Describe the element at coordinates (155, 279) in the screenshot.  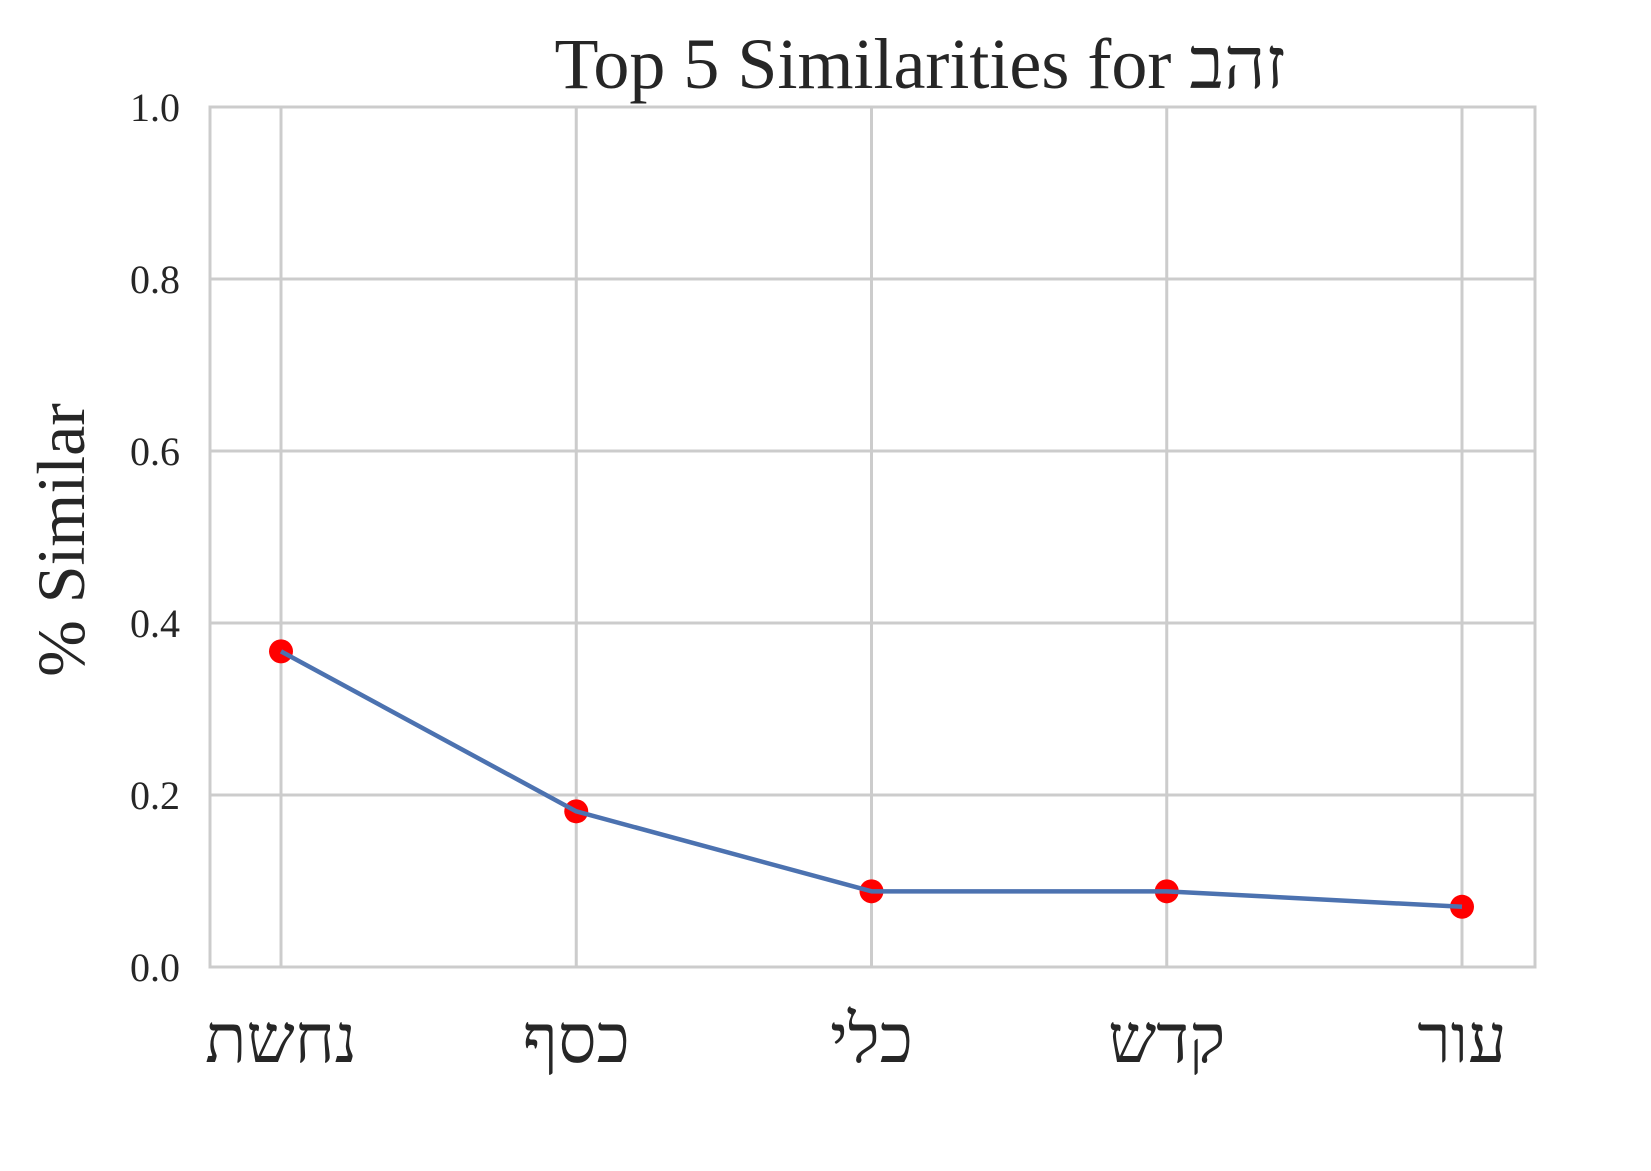
I see `y-tick-label: 0.8` at that location.